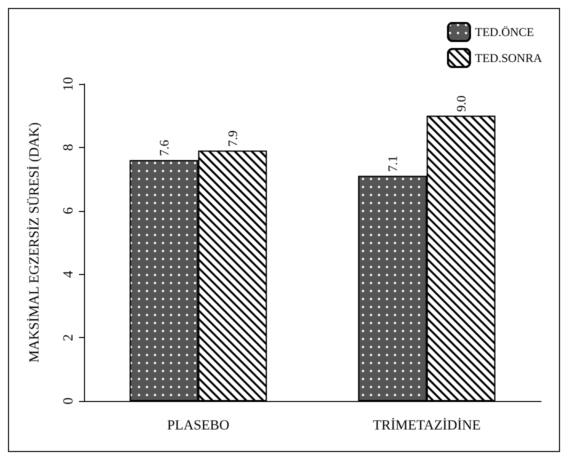 Image resolution: width=570 pixels, height=462 pixels. What do you see at coordinates (426, 426) in the screenshot?
I see `x-tick-label: TRİMETAZİDİNE` at bounding box center [426, 426].